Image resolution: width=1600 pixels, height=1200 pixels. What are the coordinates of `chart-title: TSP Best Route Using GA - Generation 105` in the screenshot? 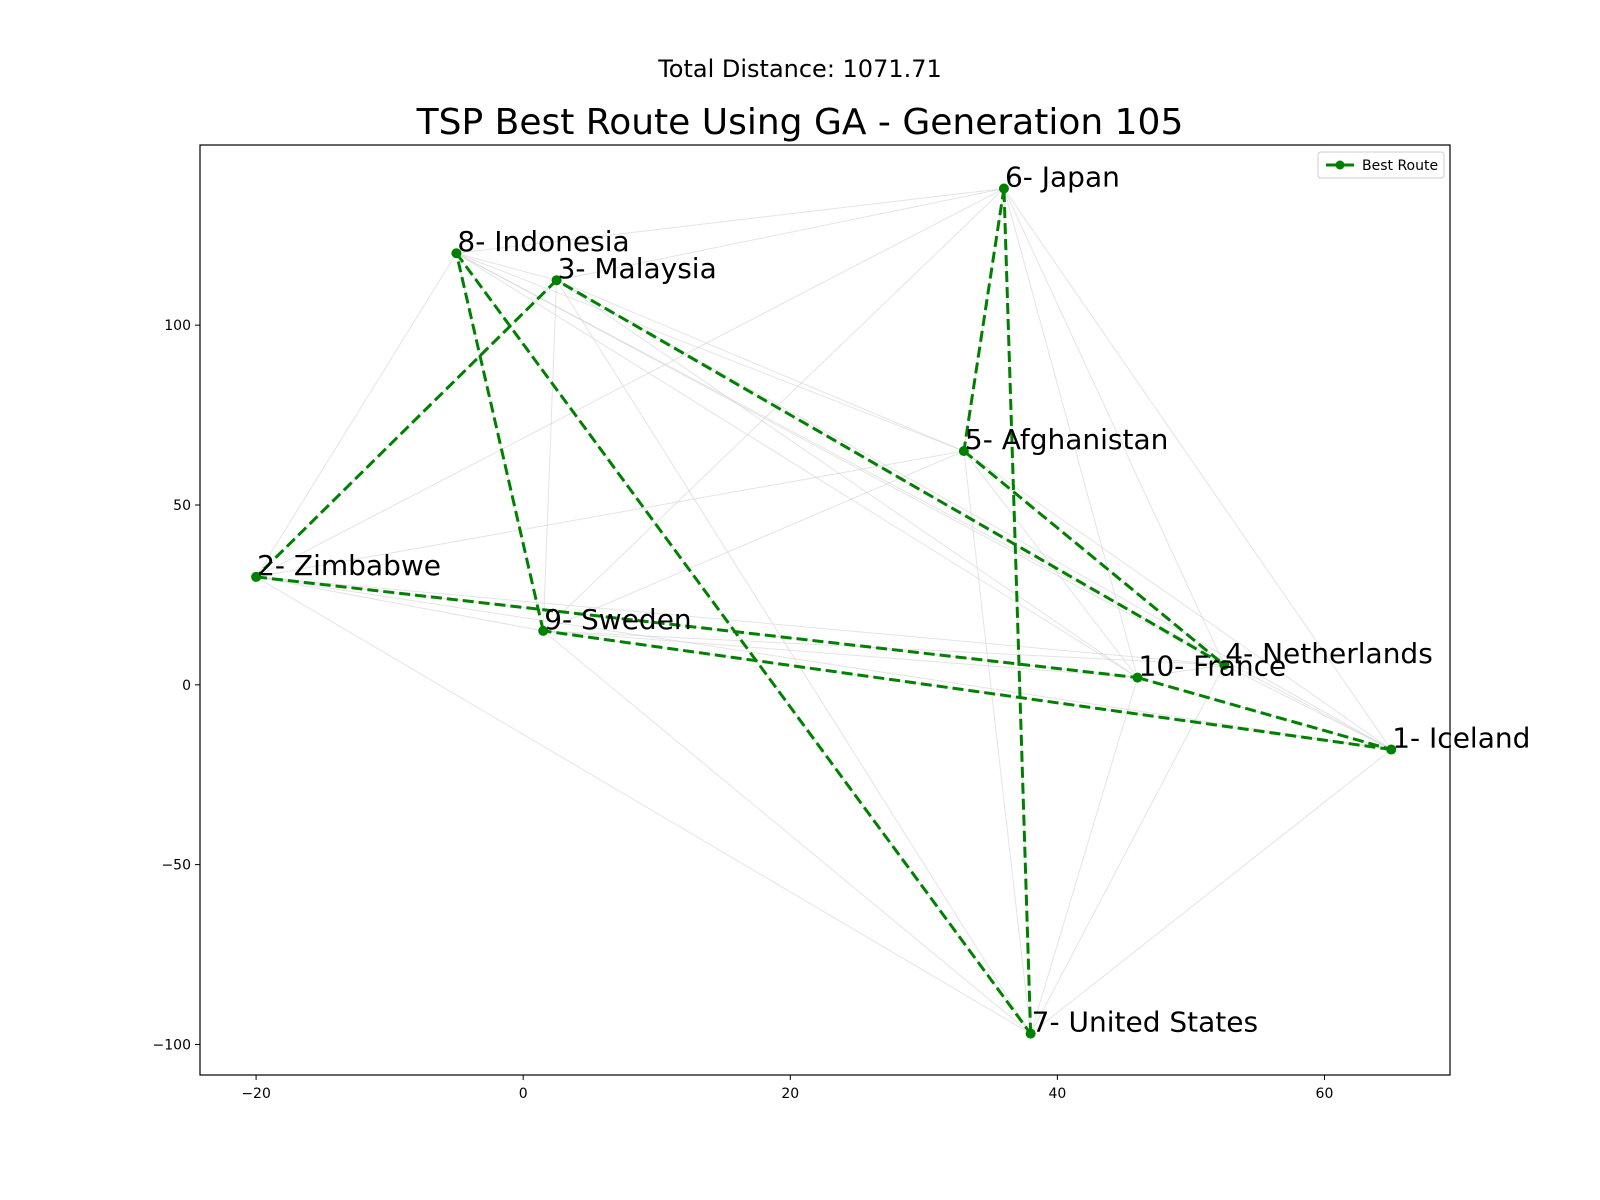 It's located at (800, 122).